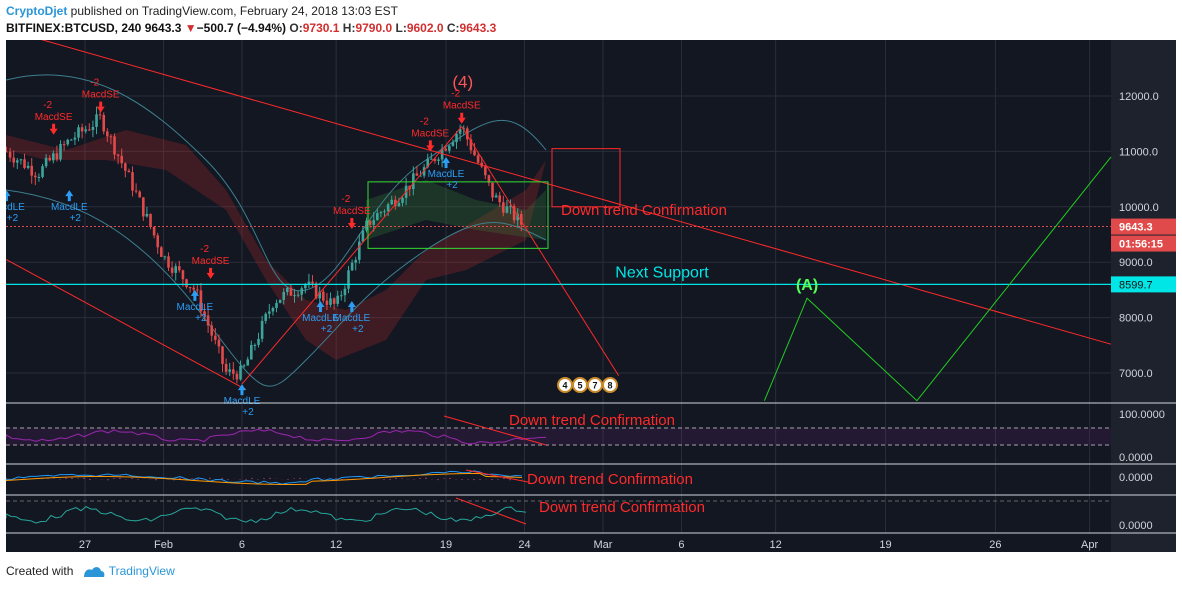  I want to click on author-link: CryptoDjet, so click(37, 11).